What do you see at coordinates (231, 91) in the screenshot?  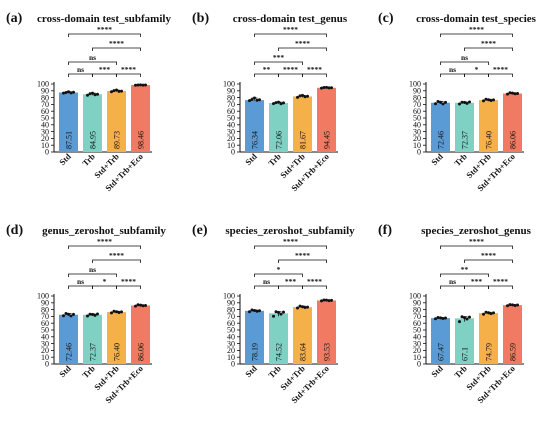 I see `y-tick-label: 90` at bounding box center [231, 91].